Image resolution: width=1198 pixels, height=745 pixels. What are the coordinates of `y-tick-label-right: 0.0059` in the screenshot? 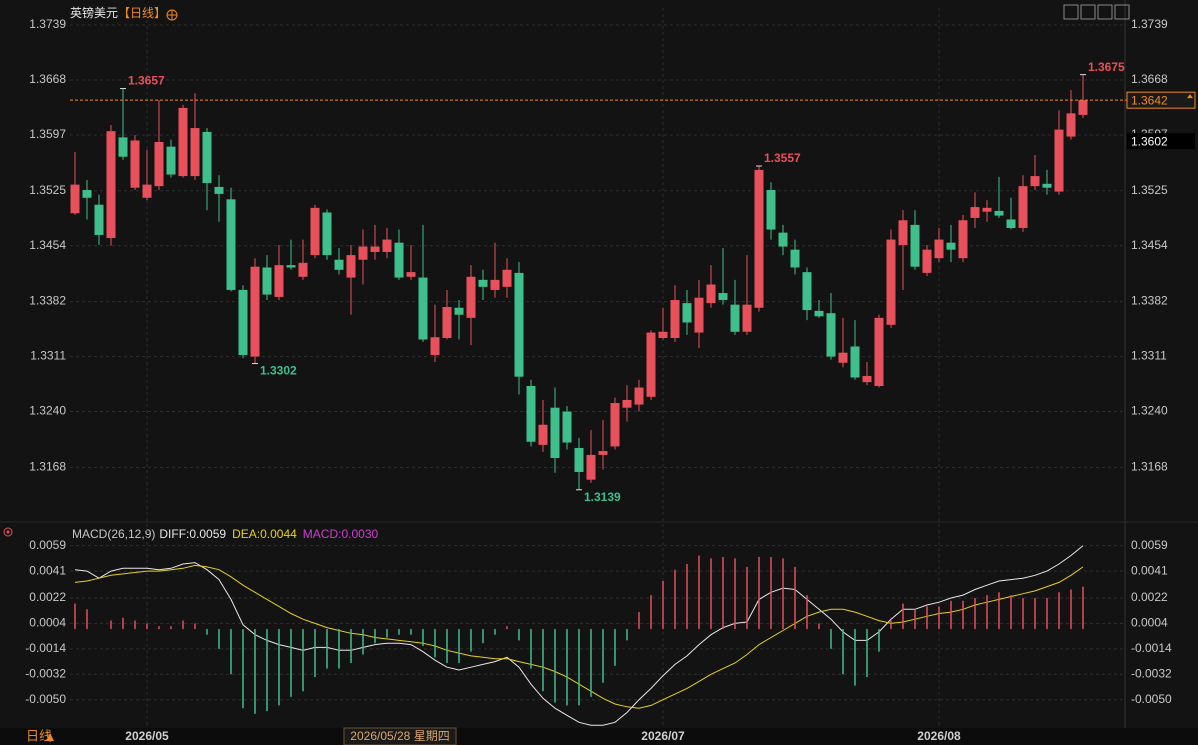 It's located at (1149, 545).